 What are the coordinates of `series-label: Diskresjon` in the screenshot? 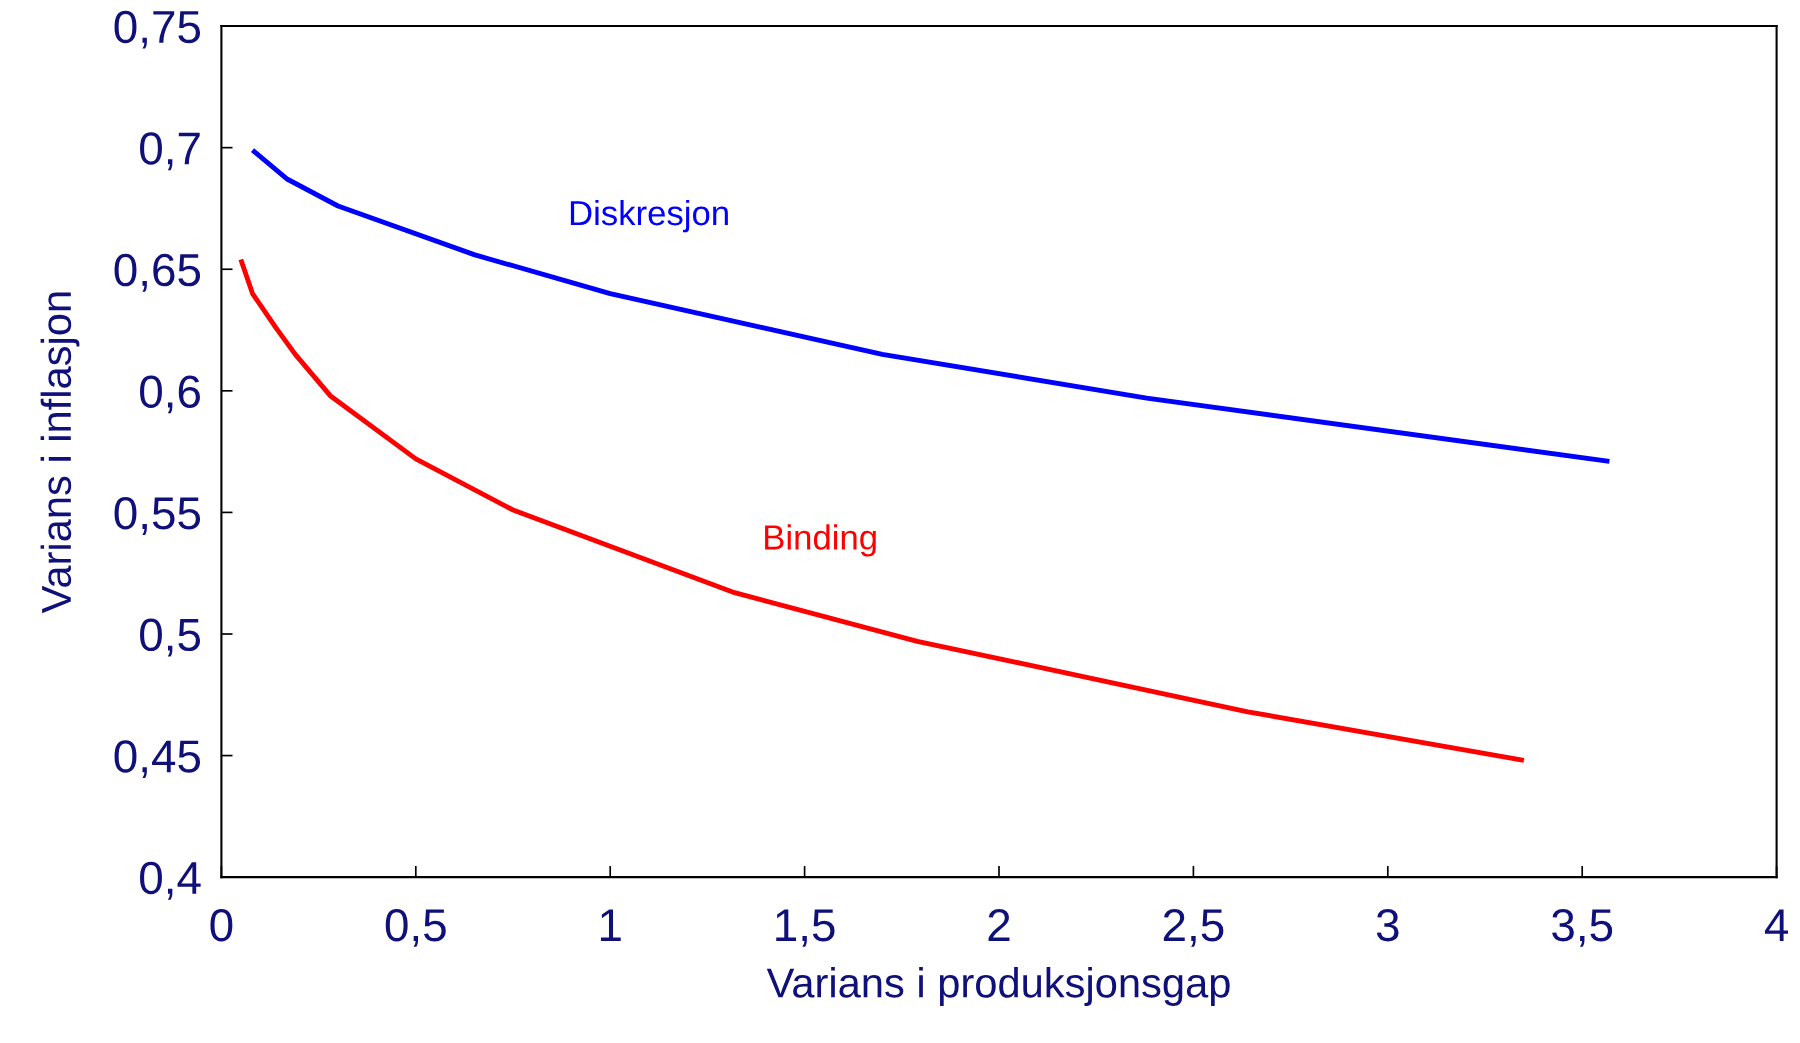 It's located at (649, 216).